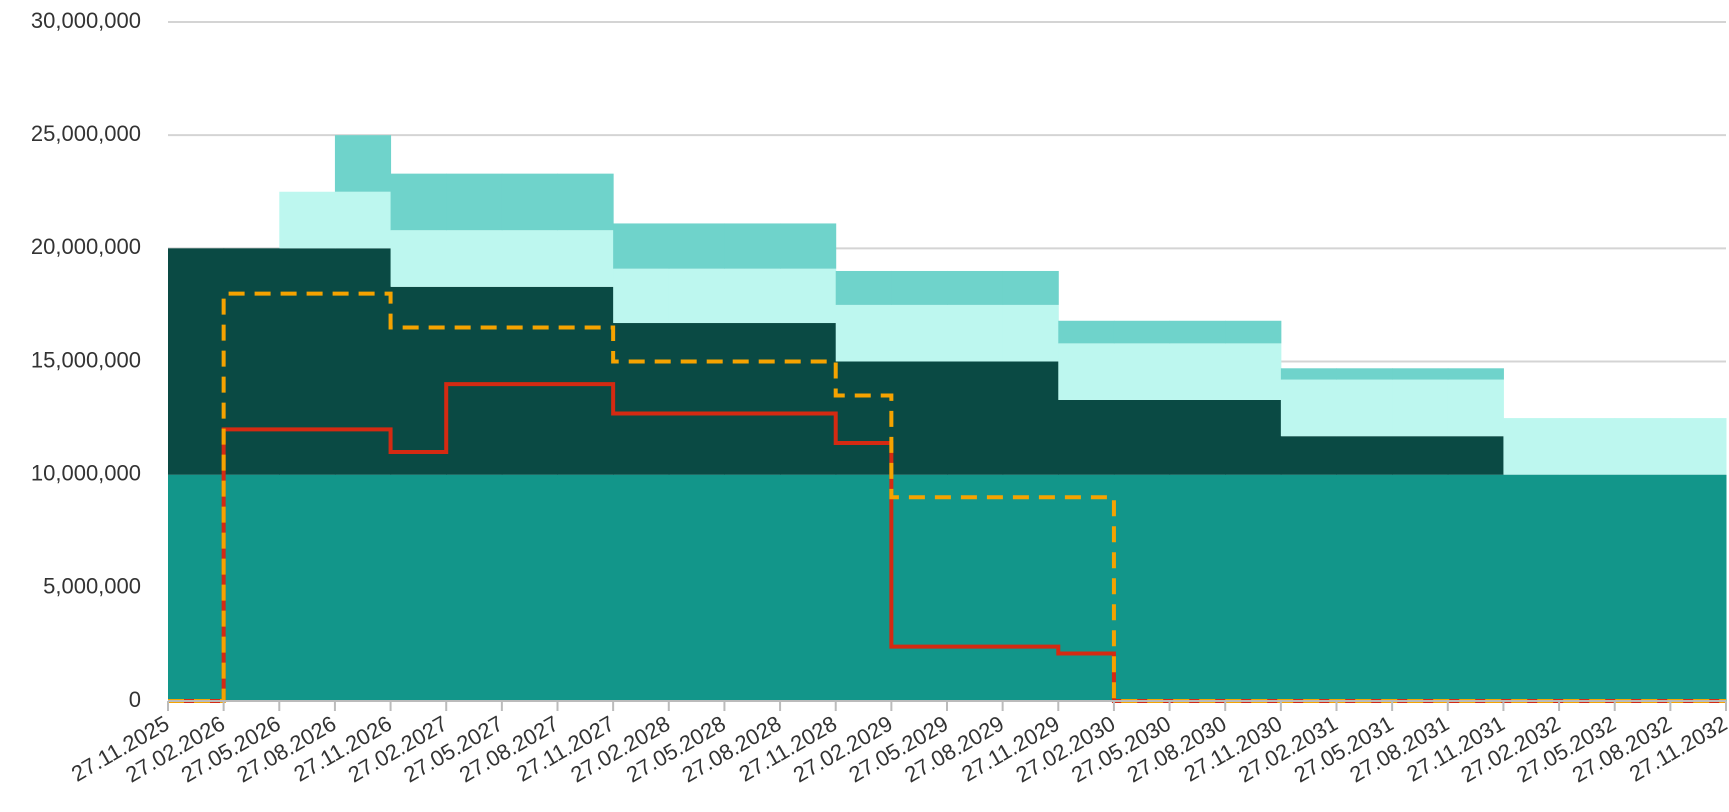  Describe the element at coordinates (86, 359) in the screenshot. I see `y-tick-label: 15,000,000` at that location.